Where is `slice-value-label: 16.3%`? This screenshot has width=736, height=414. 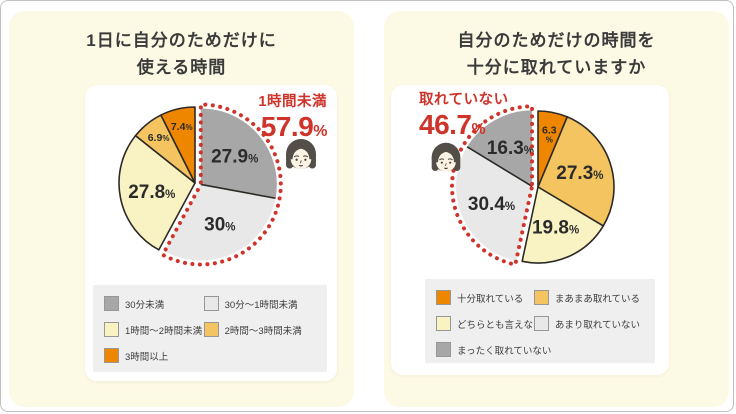 slice-value-label: 16.3% is located at coordinates (510, 148).